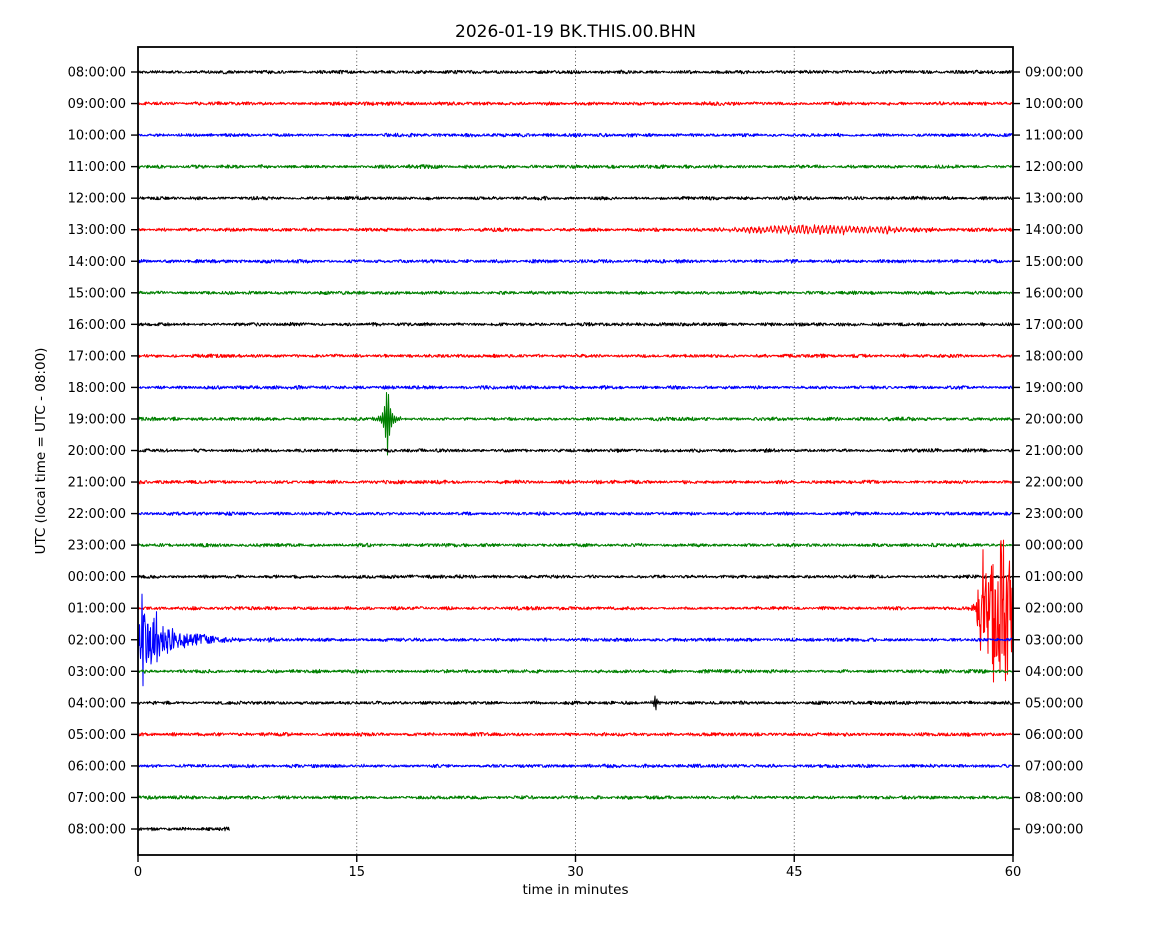  Describe the element at coordinates (1054, 230) in the screenshot. I see `right-time-label-row-5: 14:00:00` at that location.